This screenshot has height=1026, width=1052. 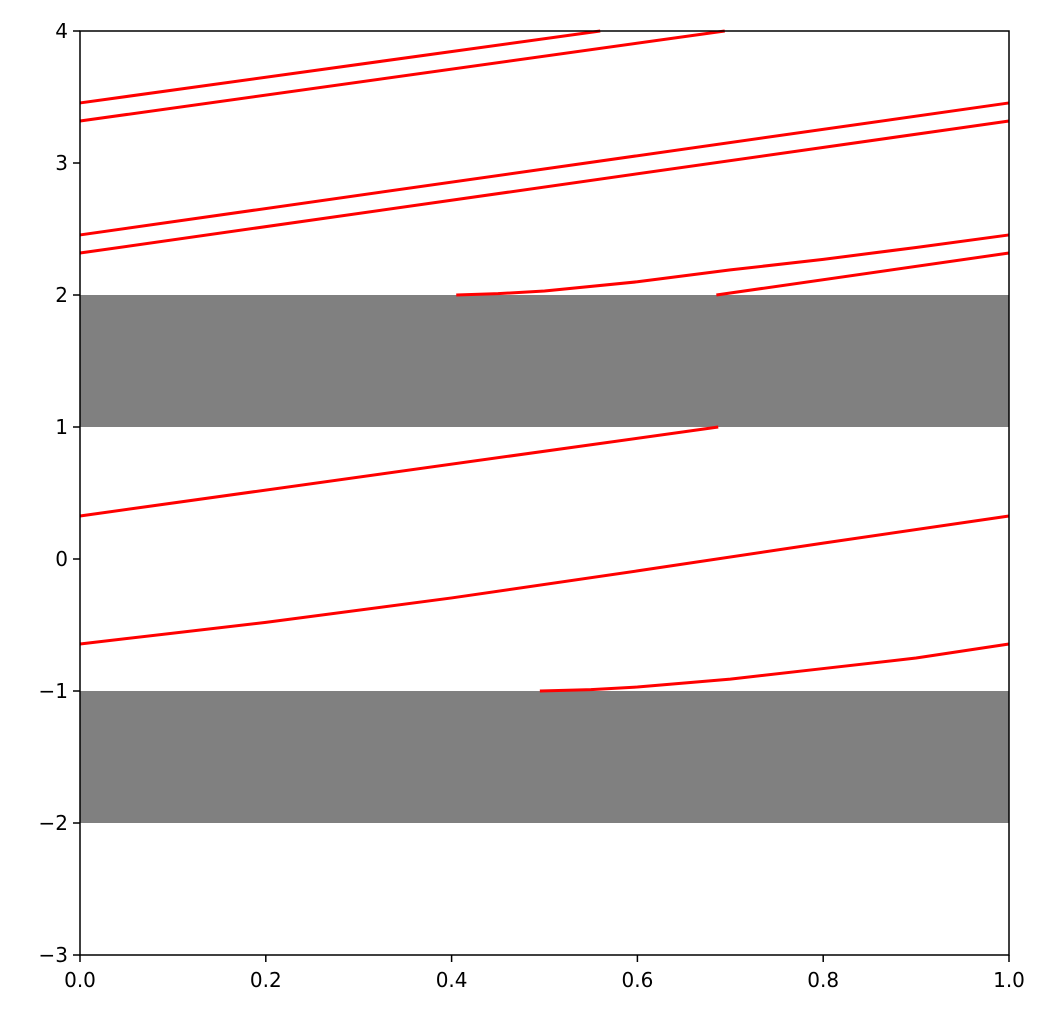 What do you see at coordinates (61, 163) in the screenshot?
I see `y-tick-label: 3` at bounding box center [61, 163].